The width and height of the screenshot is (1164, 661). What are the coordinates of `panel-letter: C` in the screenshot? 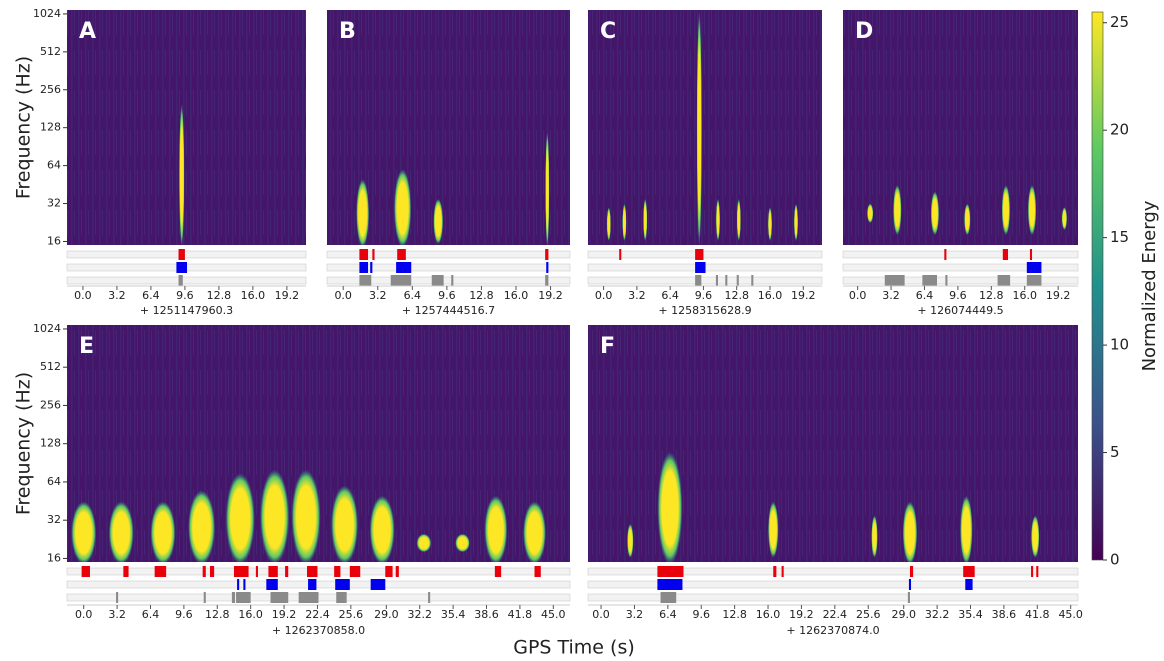 It's located at (608, 31).